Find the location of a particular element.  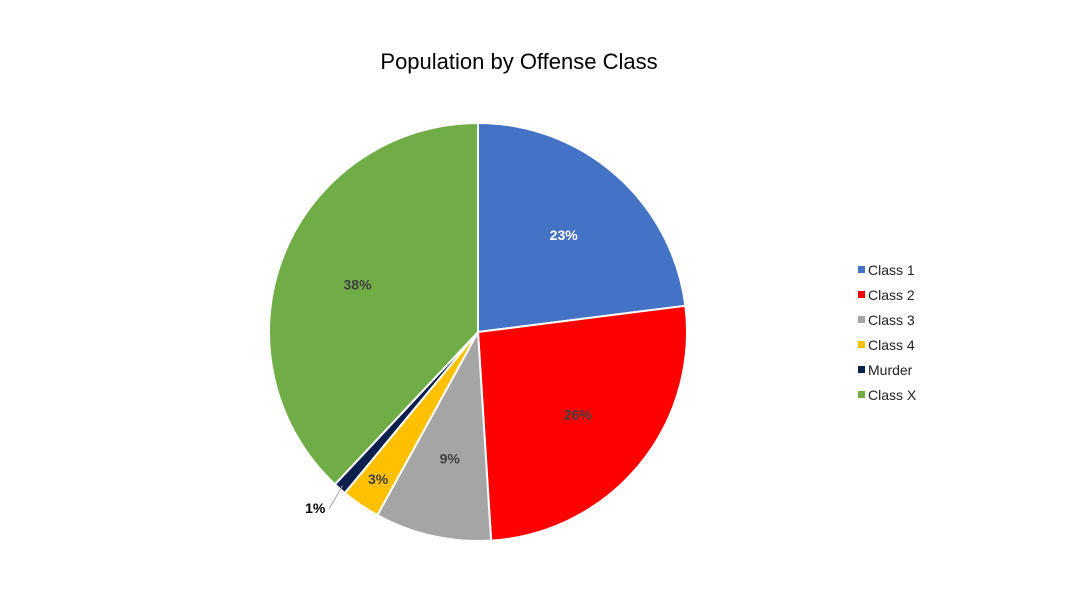

slice-label-class-2: 26% is located at coordinates (578, 415).